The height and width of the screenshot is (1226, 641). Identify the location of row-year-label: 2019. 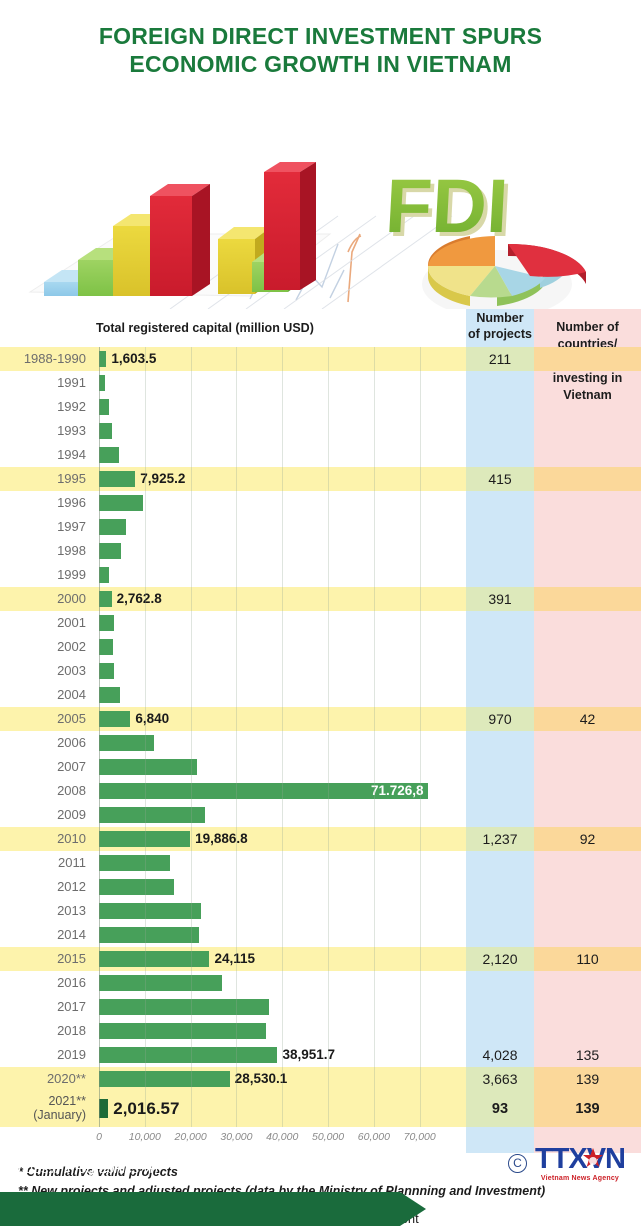
(71, 1055).